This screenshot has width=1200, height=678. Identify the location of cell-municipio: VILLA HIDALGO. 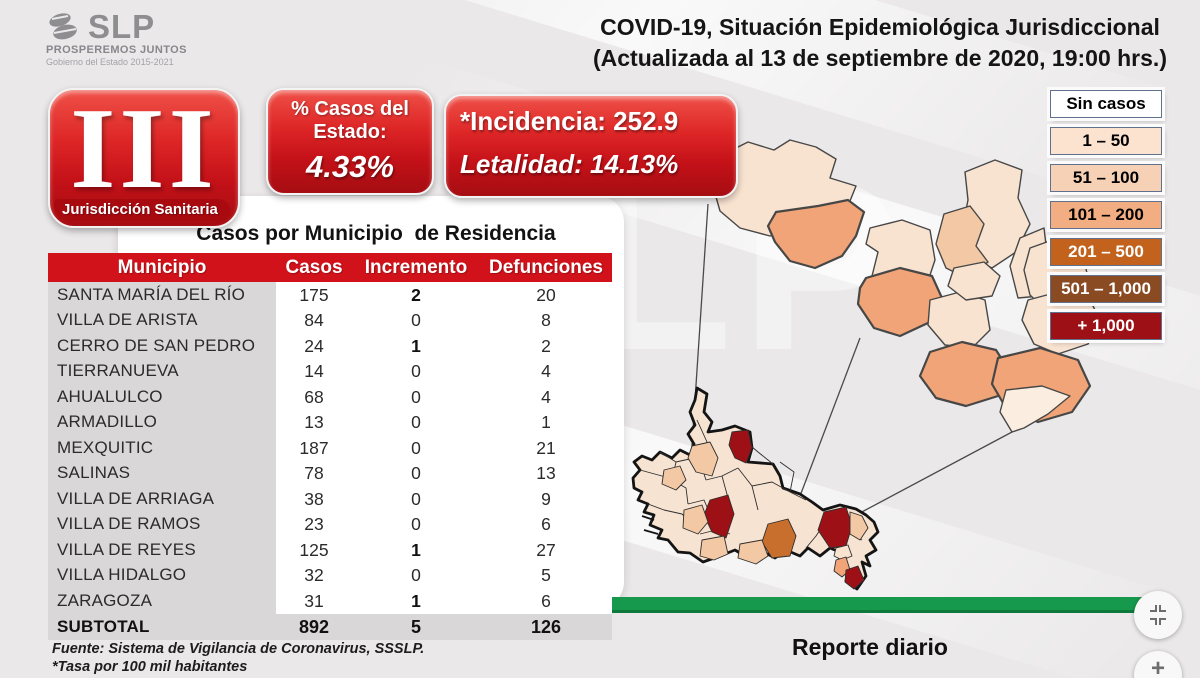
(162, 575).